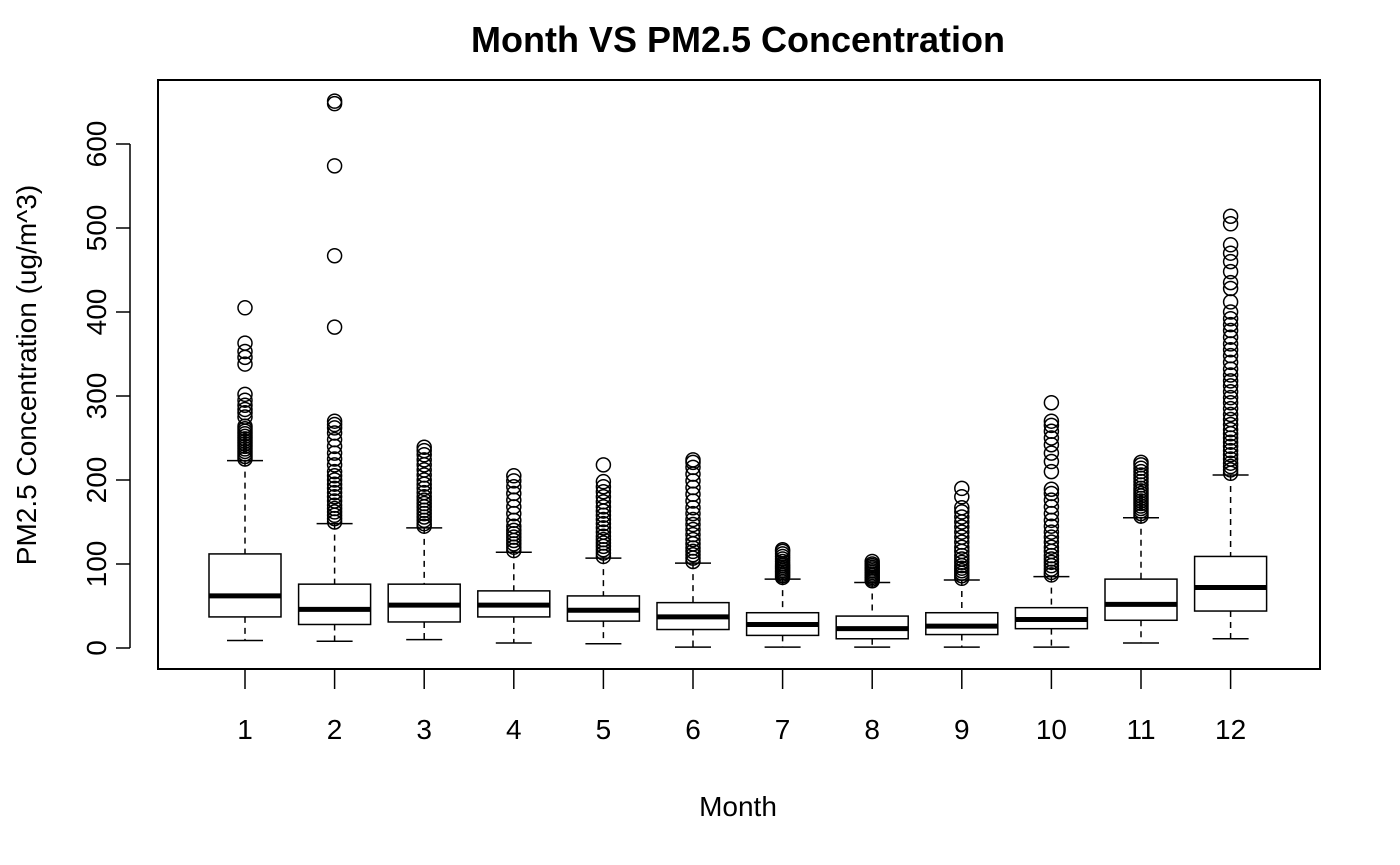  Describe the element at coordinates (424, 729) in the screenshot. I see `x-tick-label: 3` at that location.